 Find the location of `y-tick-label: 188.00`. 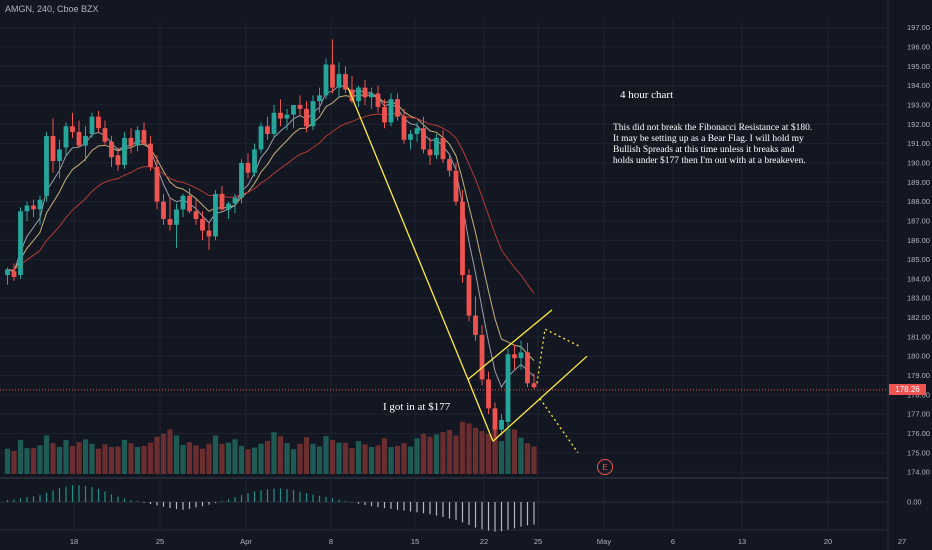

y-tick-label: 188.00 is located at coordinates (918, 201).